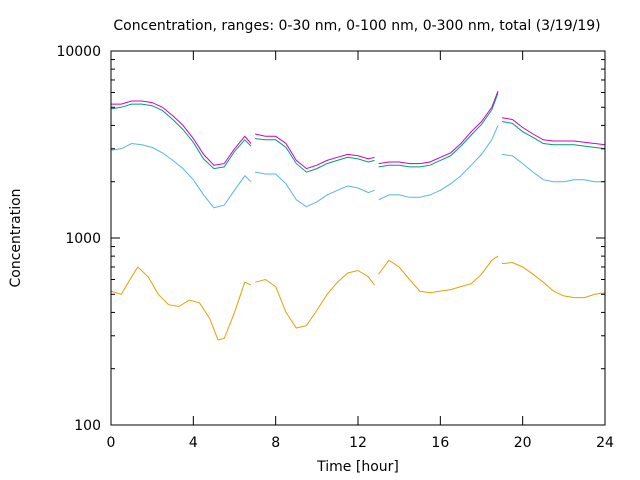 The image size is (640, 480). I want to click on y-tick-label: 100, so click(87, 426).